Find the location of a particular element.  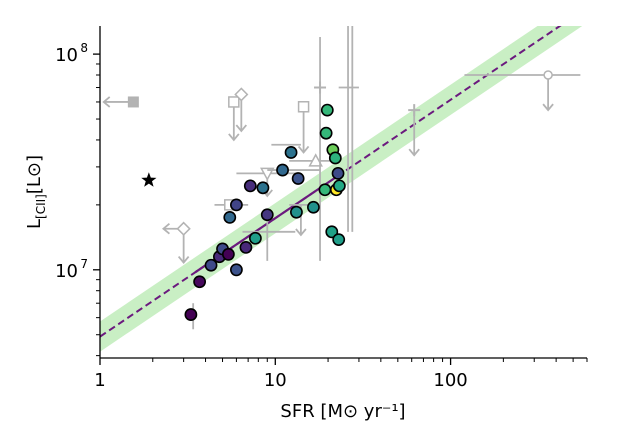

x-tick-label: 100 is located at coordinates (450, 380).